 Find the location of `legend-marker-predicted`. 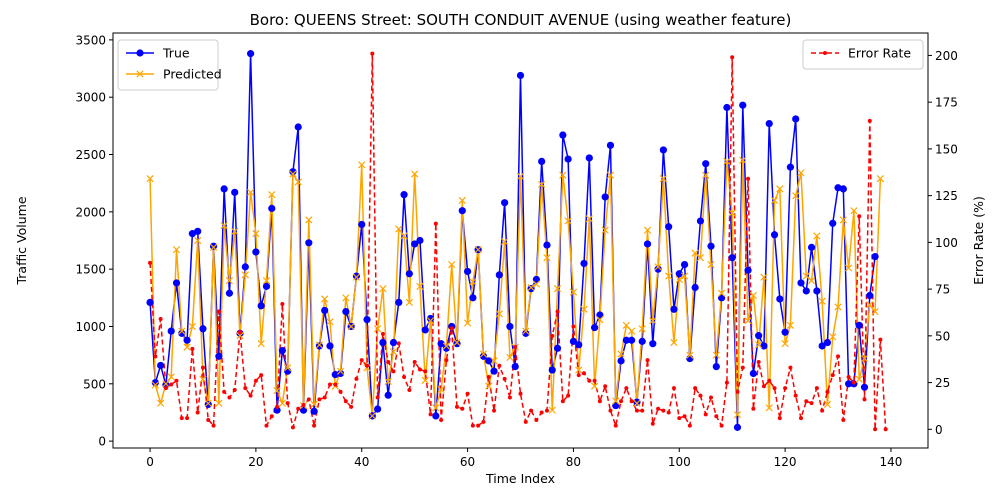

legend-marker-predicted is located at coordinates (140, 74).